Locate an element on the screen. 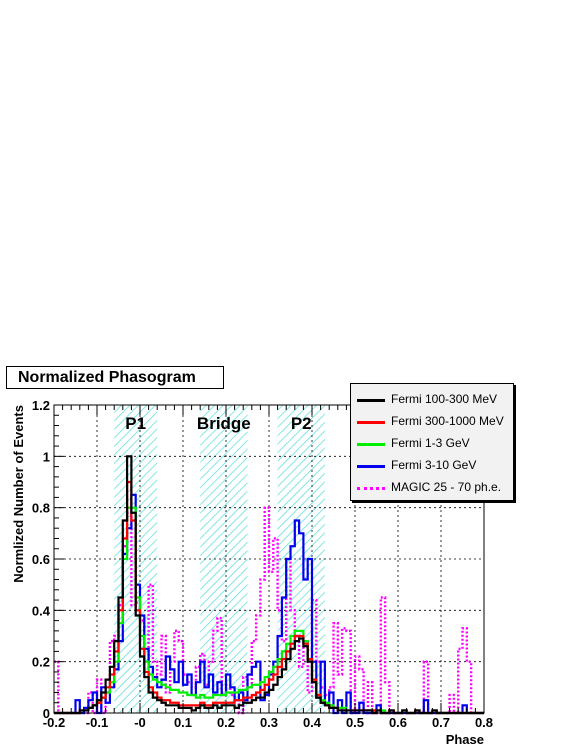  y-tick-label: 0 is located at coordinates (46, 713).